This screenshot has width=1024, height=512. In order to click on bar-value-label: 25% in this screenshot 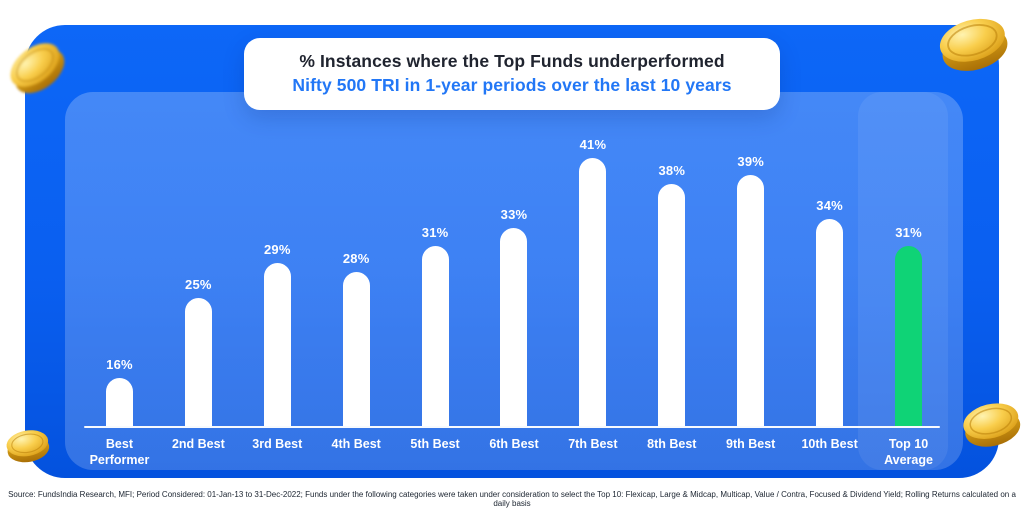, I will do `click(198, 284)`.